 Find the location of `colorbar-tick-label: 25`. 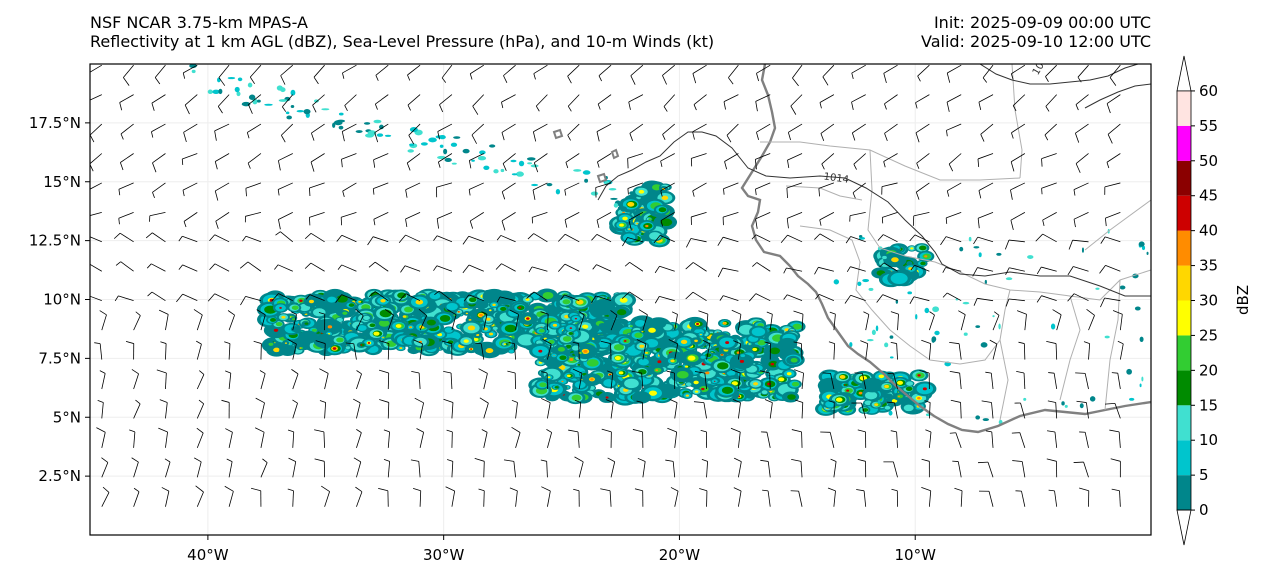

colorbar-tick-label: 25 is located at coordinates (1208, 335).